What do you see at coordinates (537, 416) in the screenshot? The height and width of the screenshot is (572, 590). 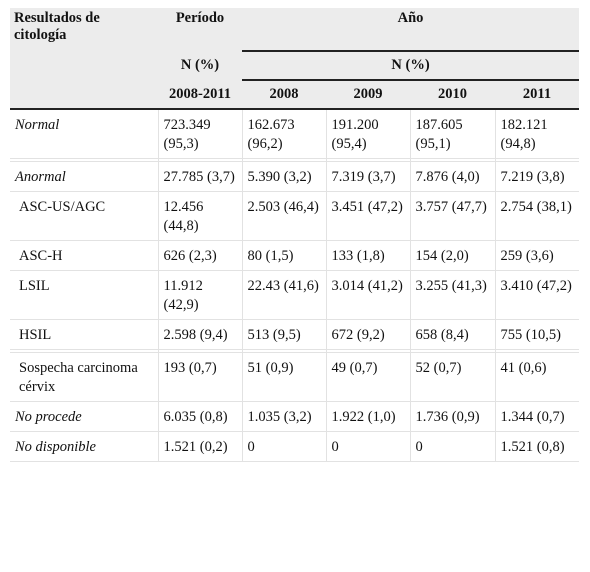 I see `table-cell: 1.344 (0,7)` at bounding box center [537, 416].